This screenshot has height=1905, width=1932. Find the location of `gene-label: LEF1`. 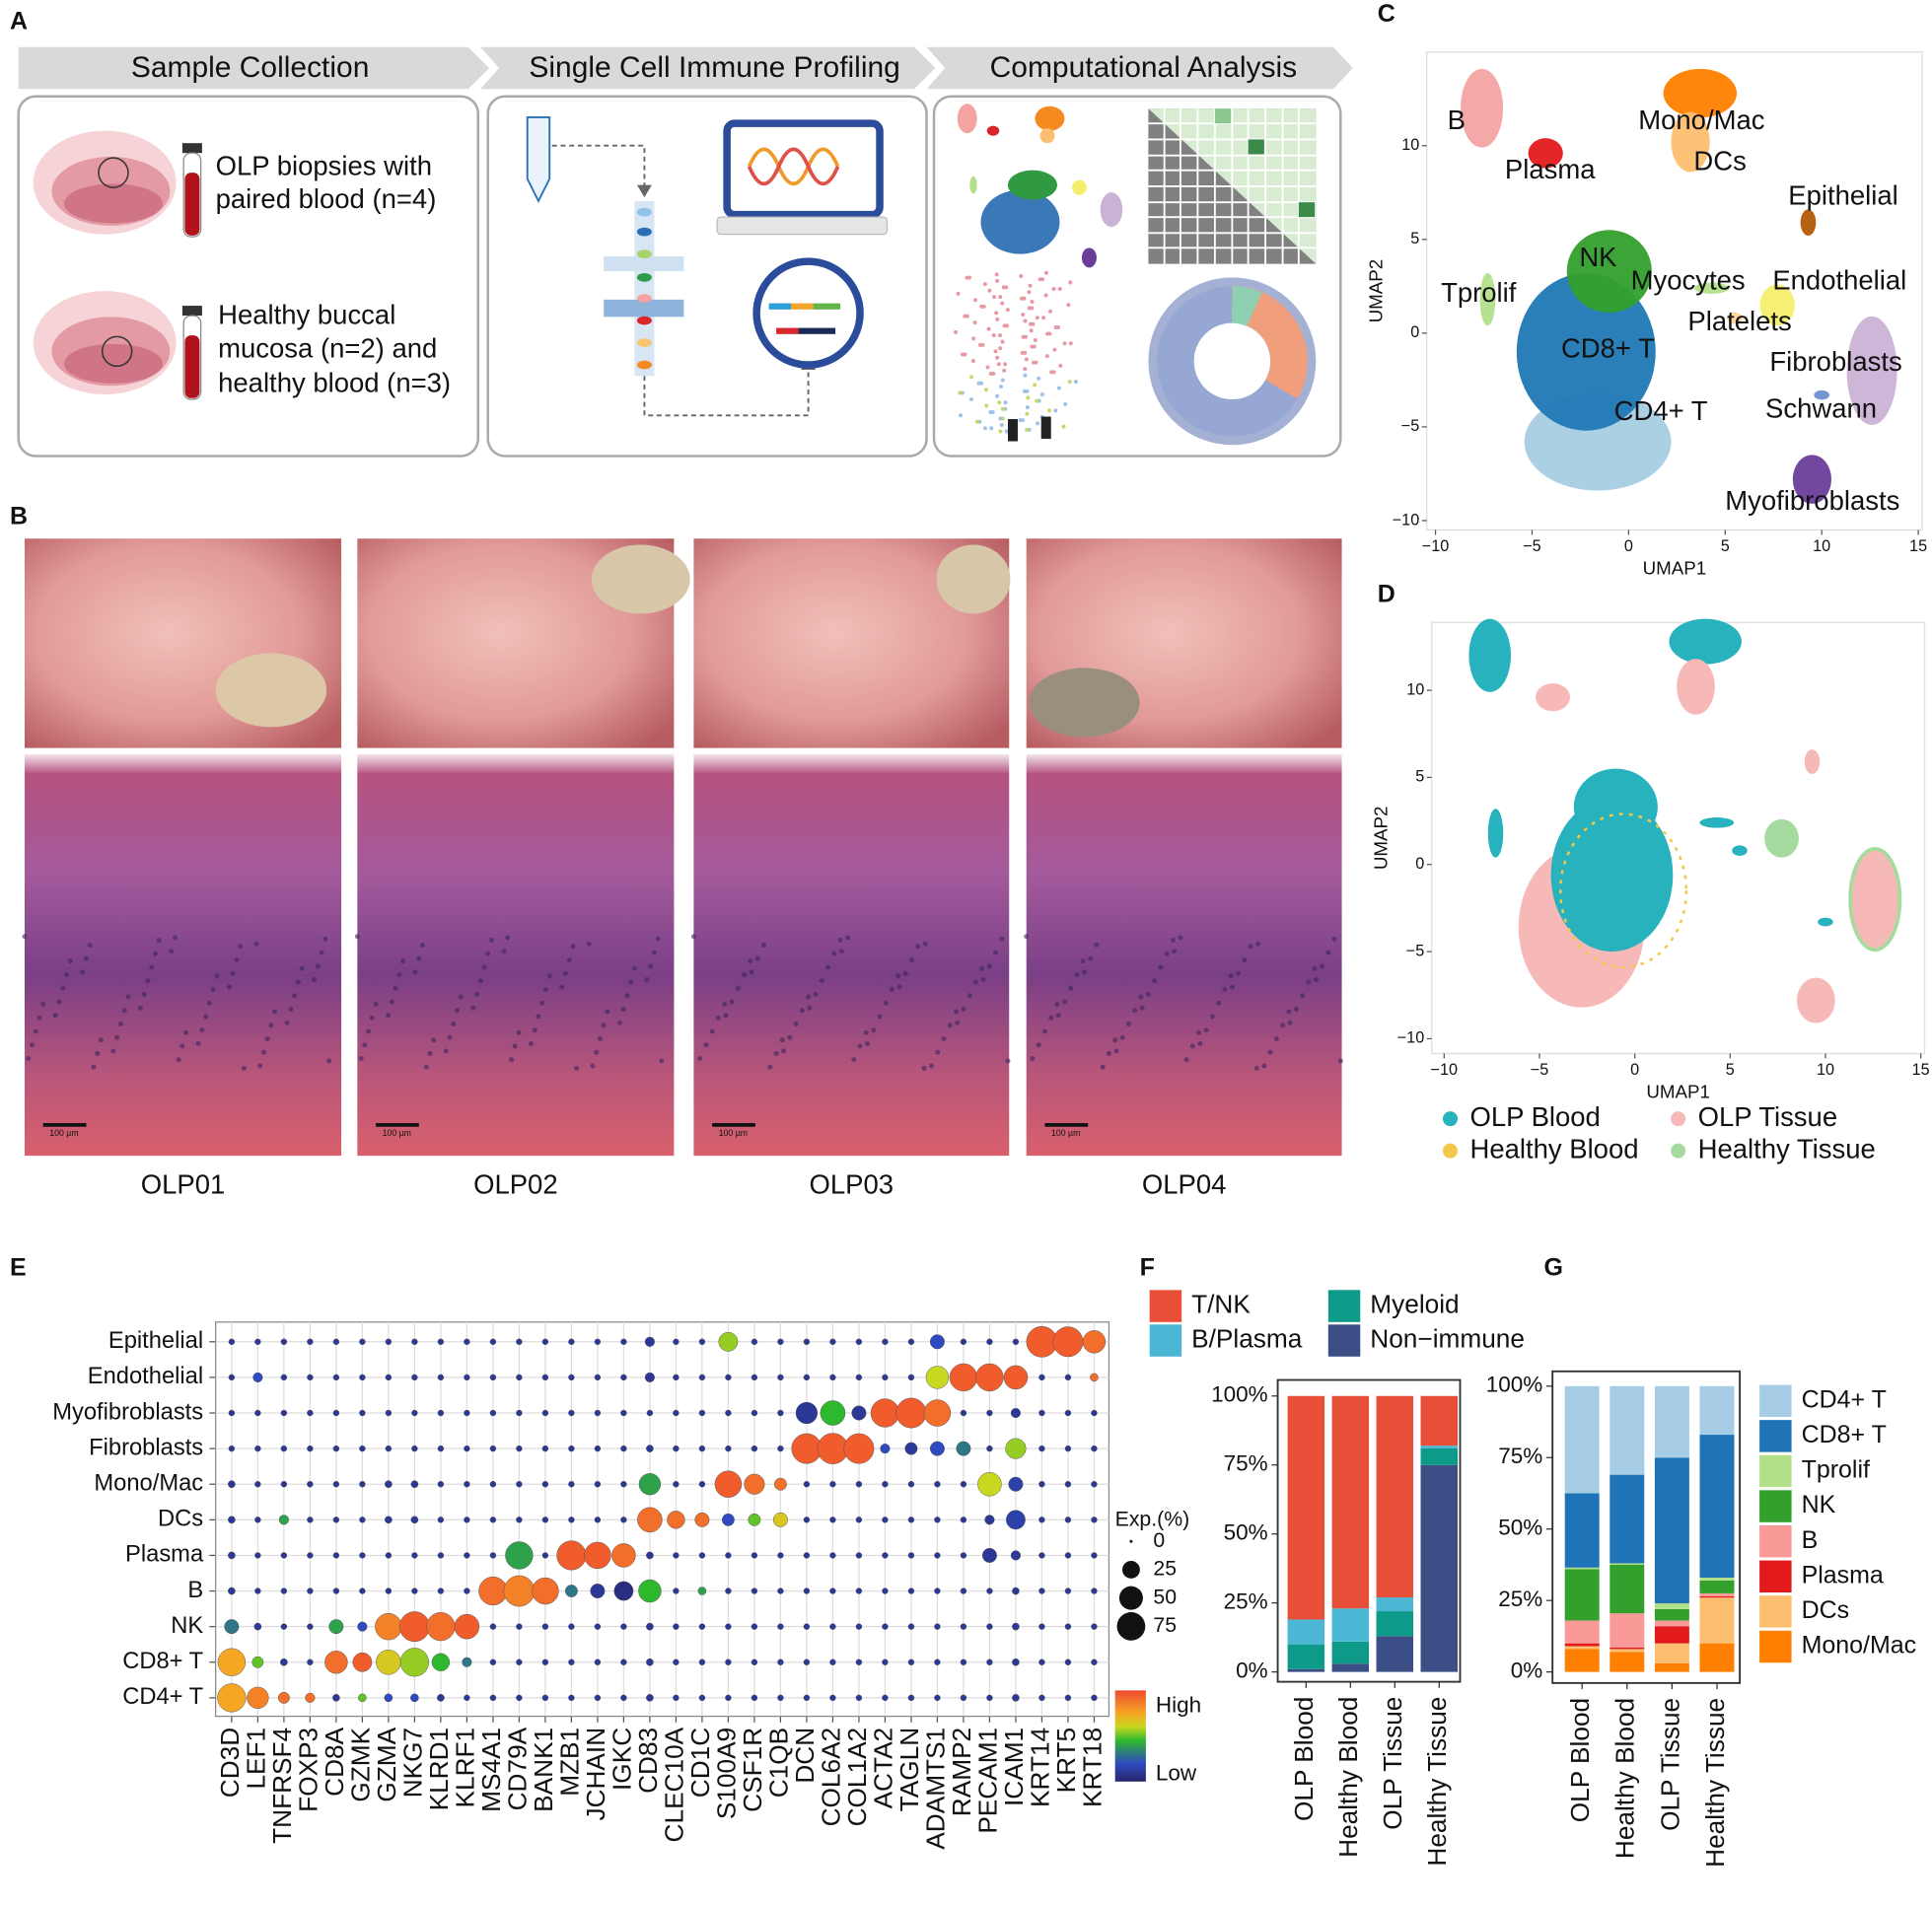

gene-label: LEF1 is located at coordinates (256, 1759).